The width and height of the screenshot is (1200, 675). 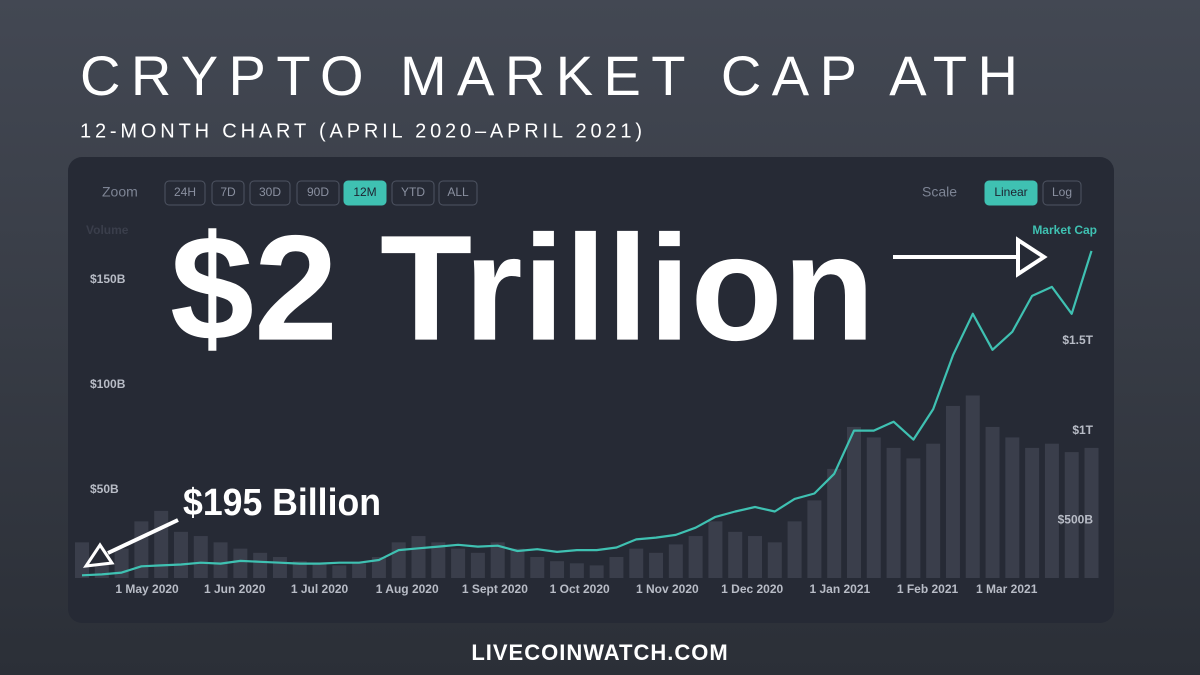 I want to click on axis-title: Volume, so click(x=107, y=230).